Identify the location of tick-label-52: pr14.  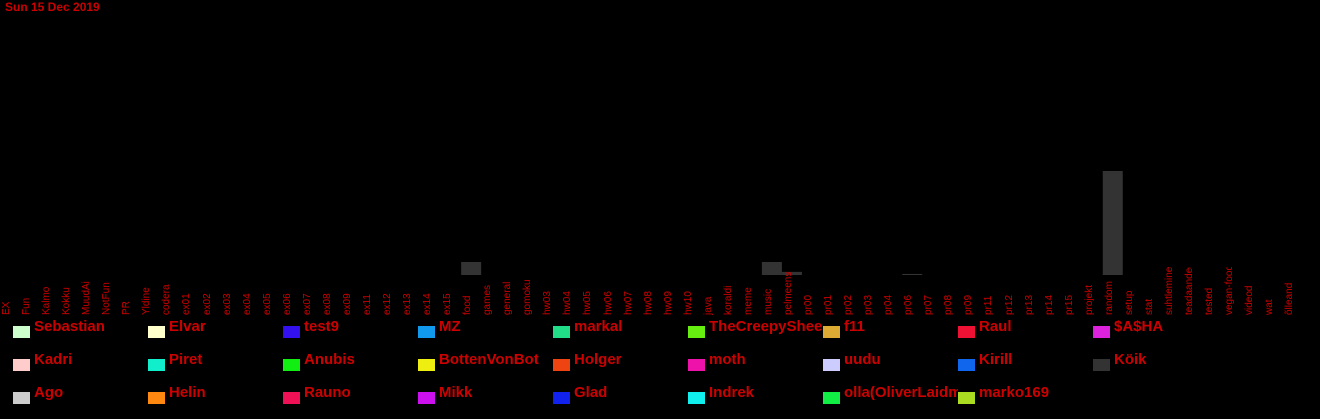
(1049, 304).